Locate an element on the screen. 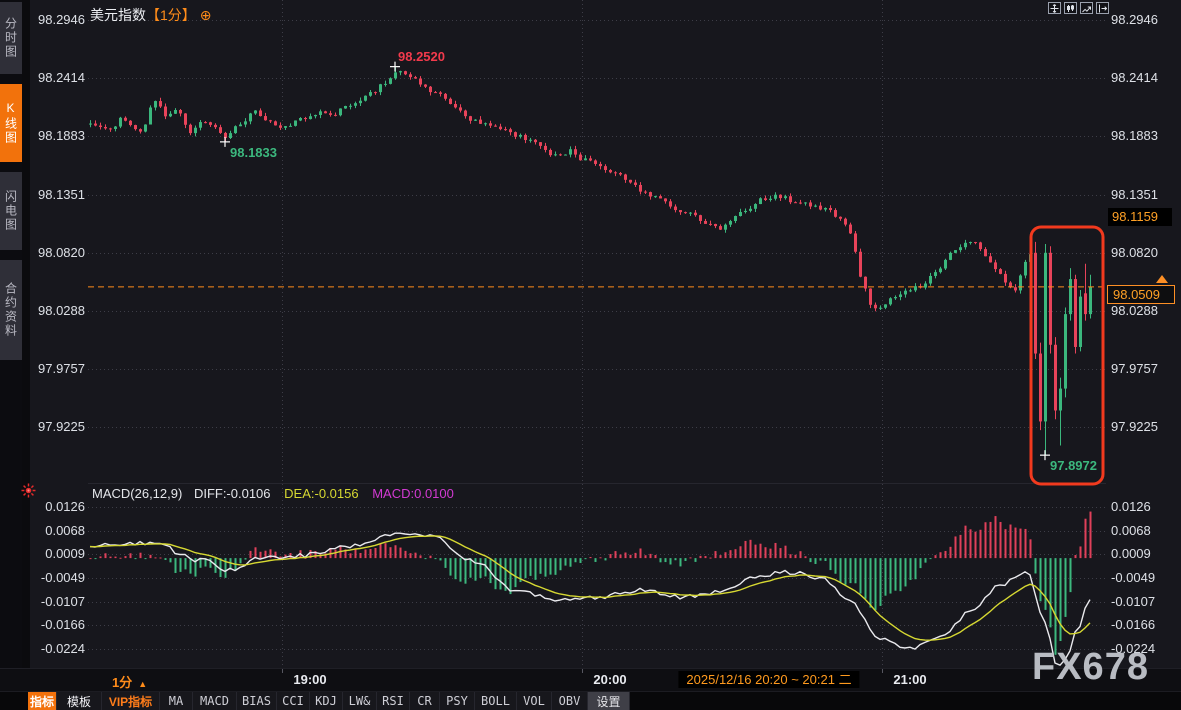 The image size is (1181, 710). macd-axis-tick-right: -0.0049 is located at coordinates (1133, 577).